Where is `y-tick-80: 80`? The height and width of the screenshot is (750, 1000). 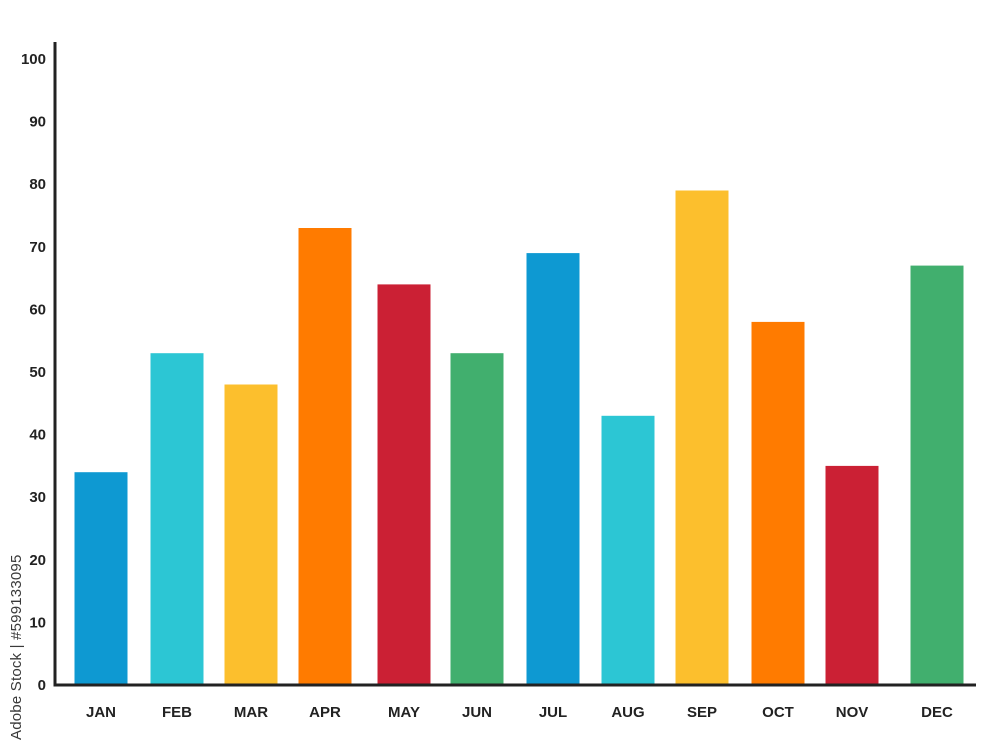
y-tick-80: 80 is located at coordinates (37, 184).